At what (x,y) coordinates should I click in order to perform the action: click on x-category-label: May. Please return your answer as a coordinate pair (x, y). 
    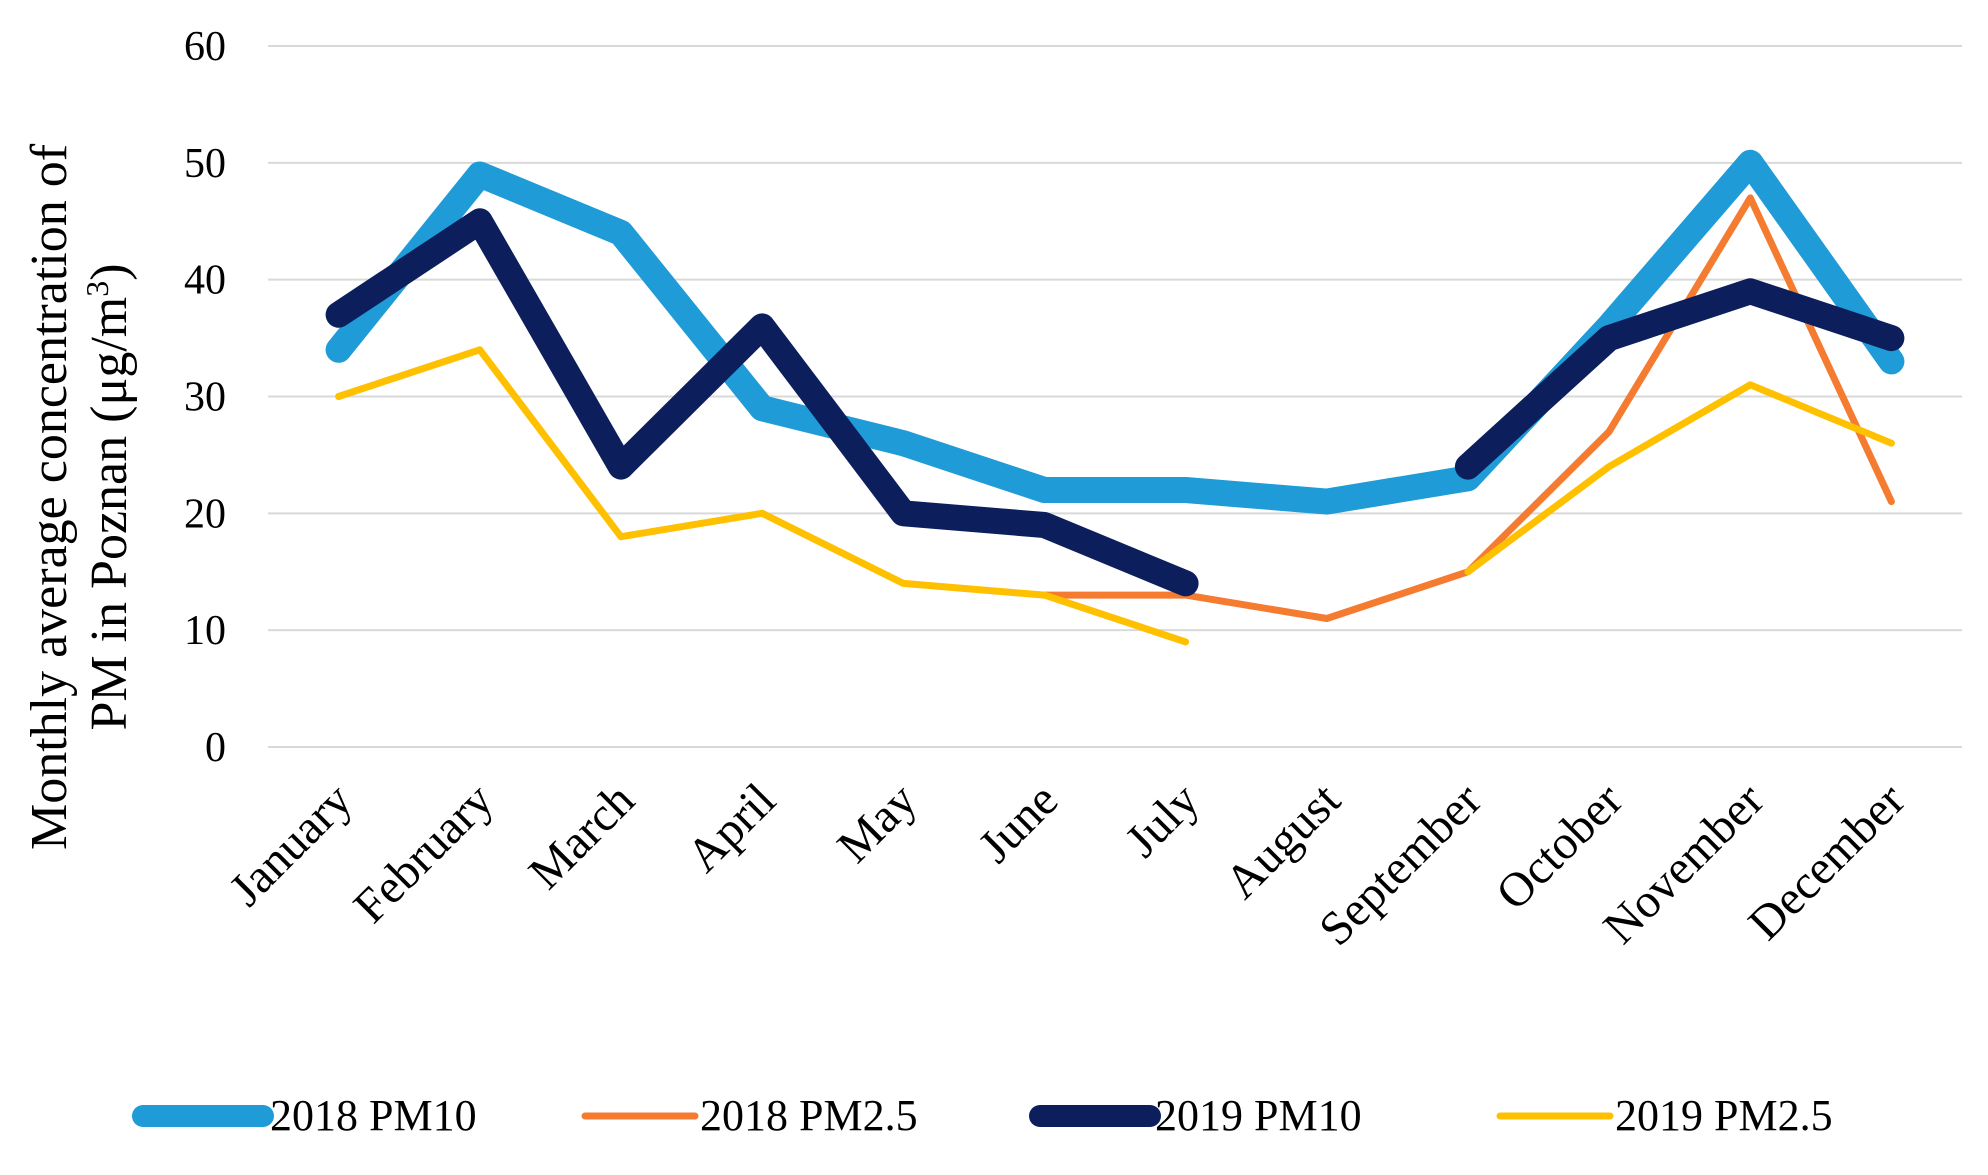
    Looking at the image, I should click on (877, 823).